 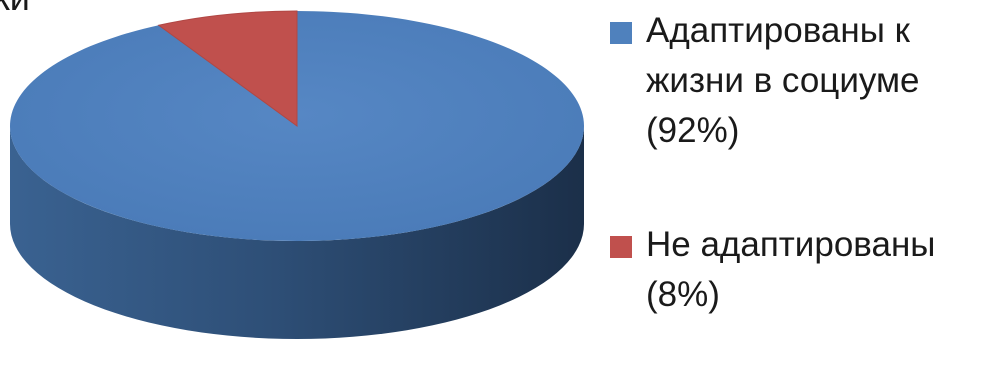 What do you see at coordinates (621, 247) in the screenshot?
I see `legend-swatch-not-adapted` at bounding box center [621, 247].